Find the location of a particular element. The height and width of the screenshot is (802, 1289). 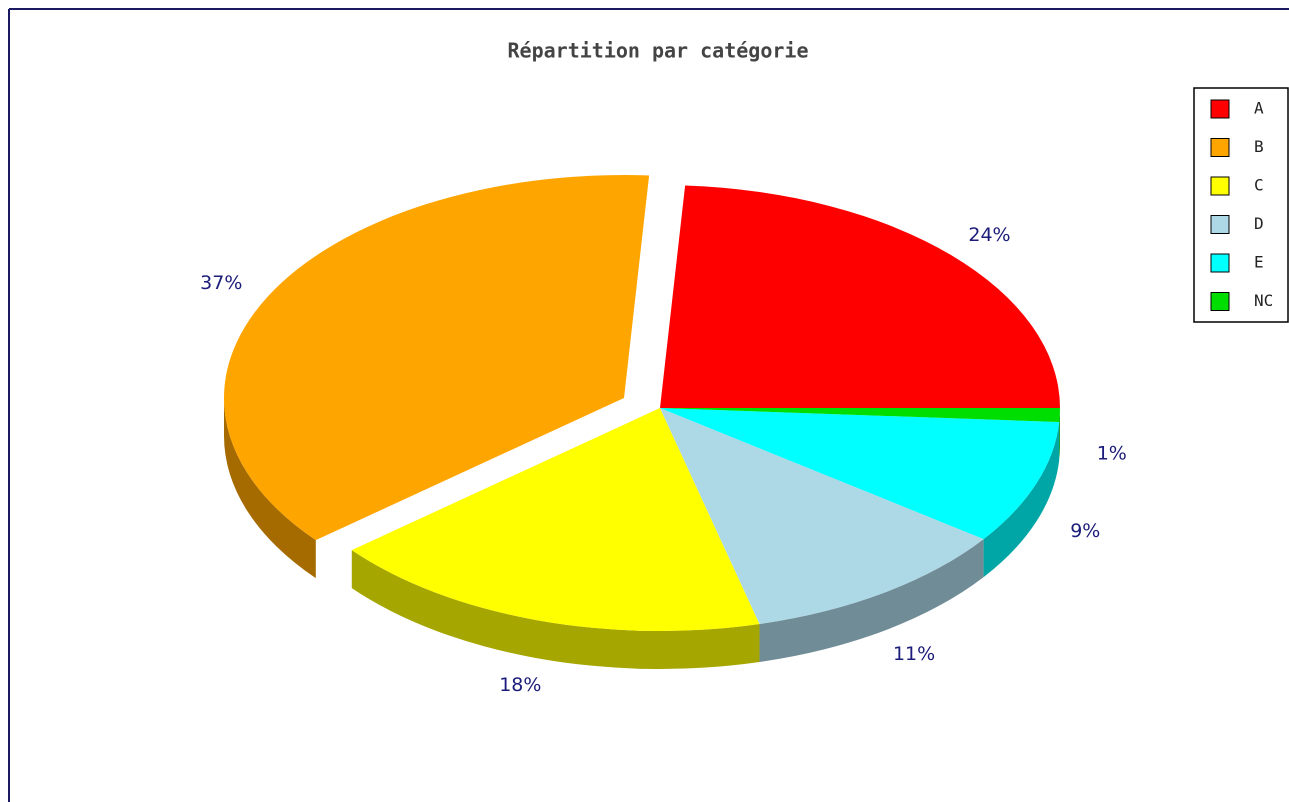

value-label: 9% is located at coordinates (1085, 531).